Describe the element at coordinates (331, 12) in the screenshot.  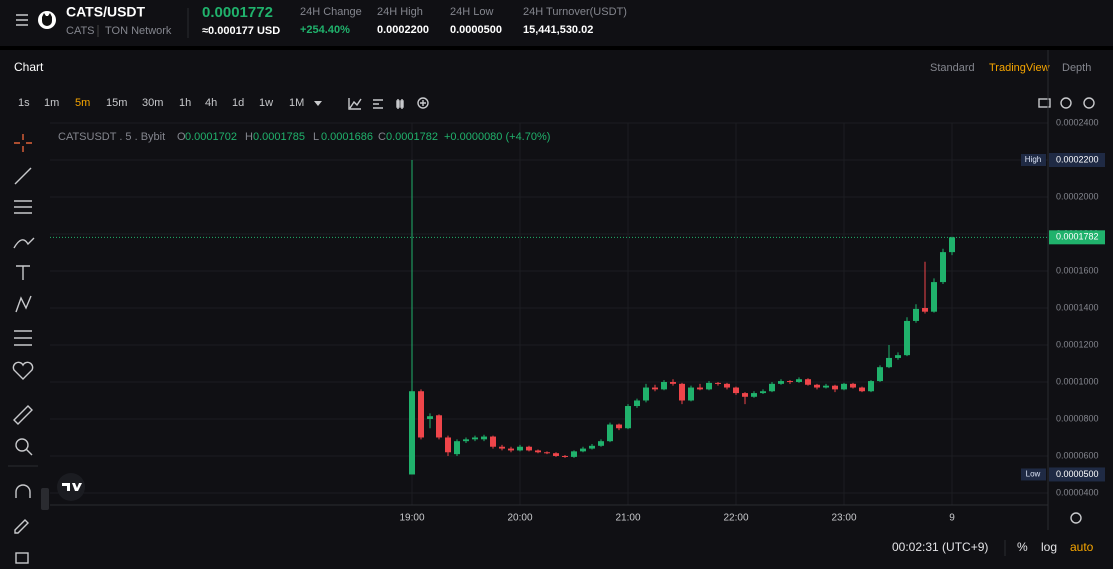
I see `stat-label: 24H Change` at that location.